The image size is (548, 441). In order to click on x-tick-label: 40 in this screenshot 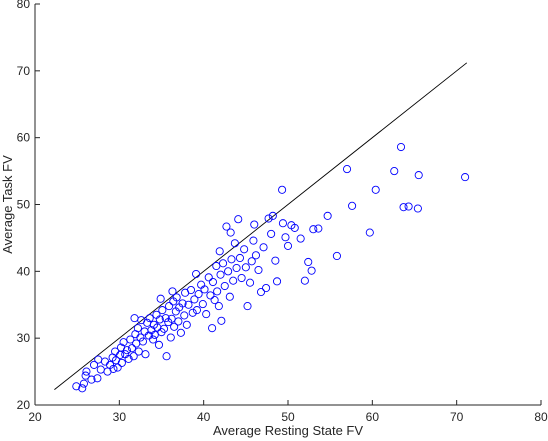, I will do `click(204, 417)`.